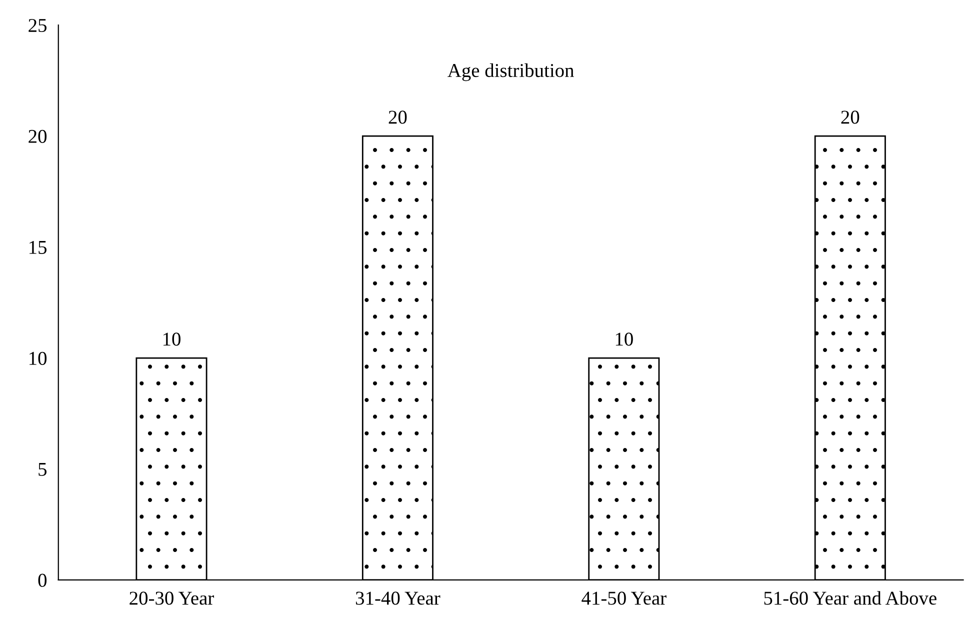 This screenshot has height=627, width=973. Describe the element at coordinates (38, 247) in the screenshot. I see `y-tick-label: 15` at that location.